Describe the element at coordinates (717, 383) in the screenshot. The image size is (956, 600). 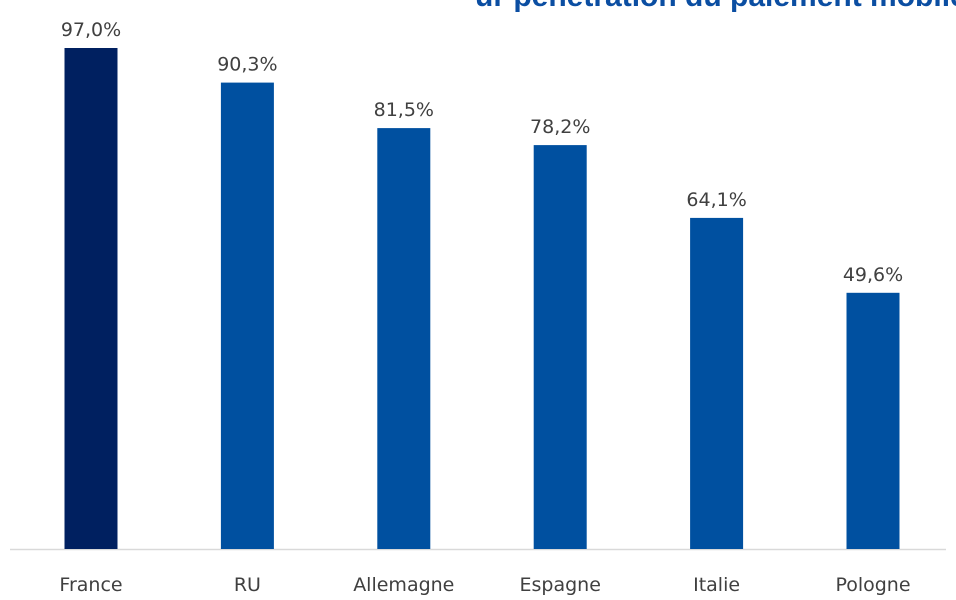
I see `bar-italie` at that location.